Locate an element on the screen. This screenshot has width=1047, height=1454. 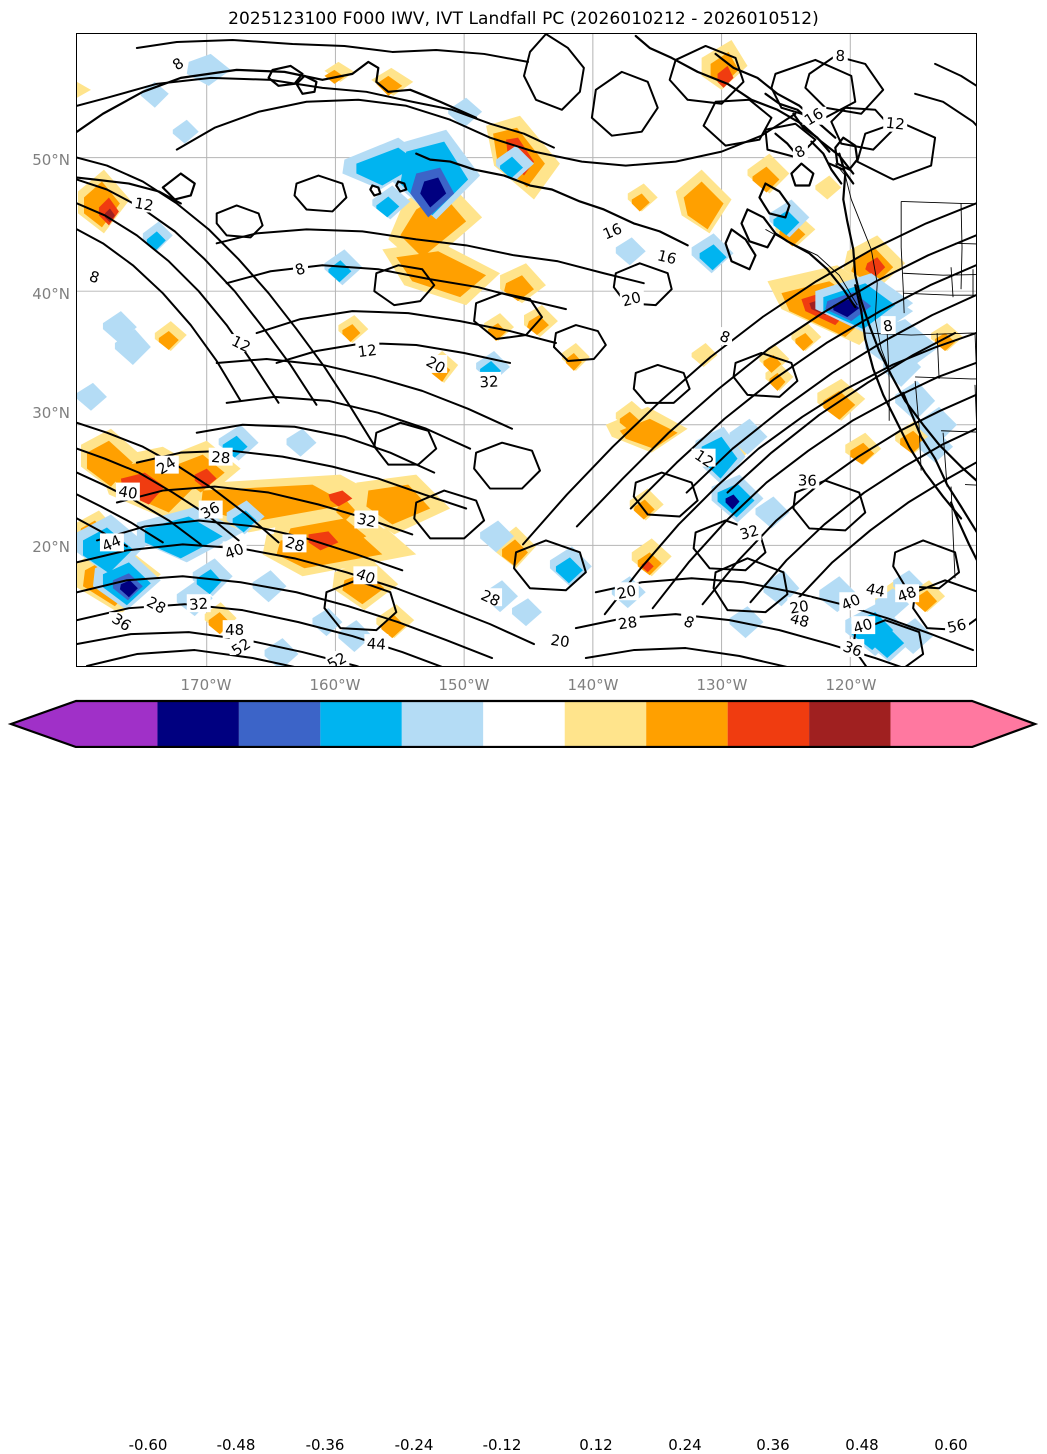
lon-label-120w: 120°W is located at coordinates (851, 685).